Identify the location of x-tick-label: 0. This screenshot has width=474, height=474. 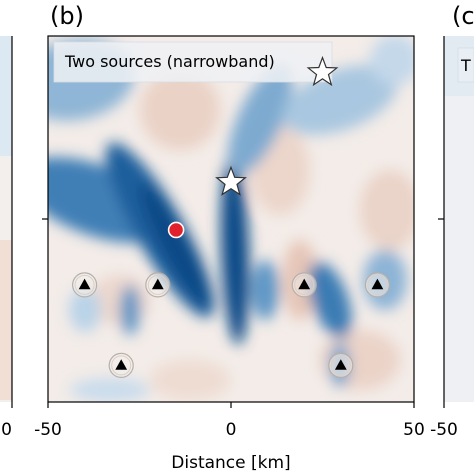
(231, 430).